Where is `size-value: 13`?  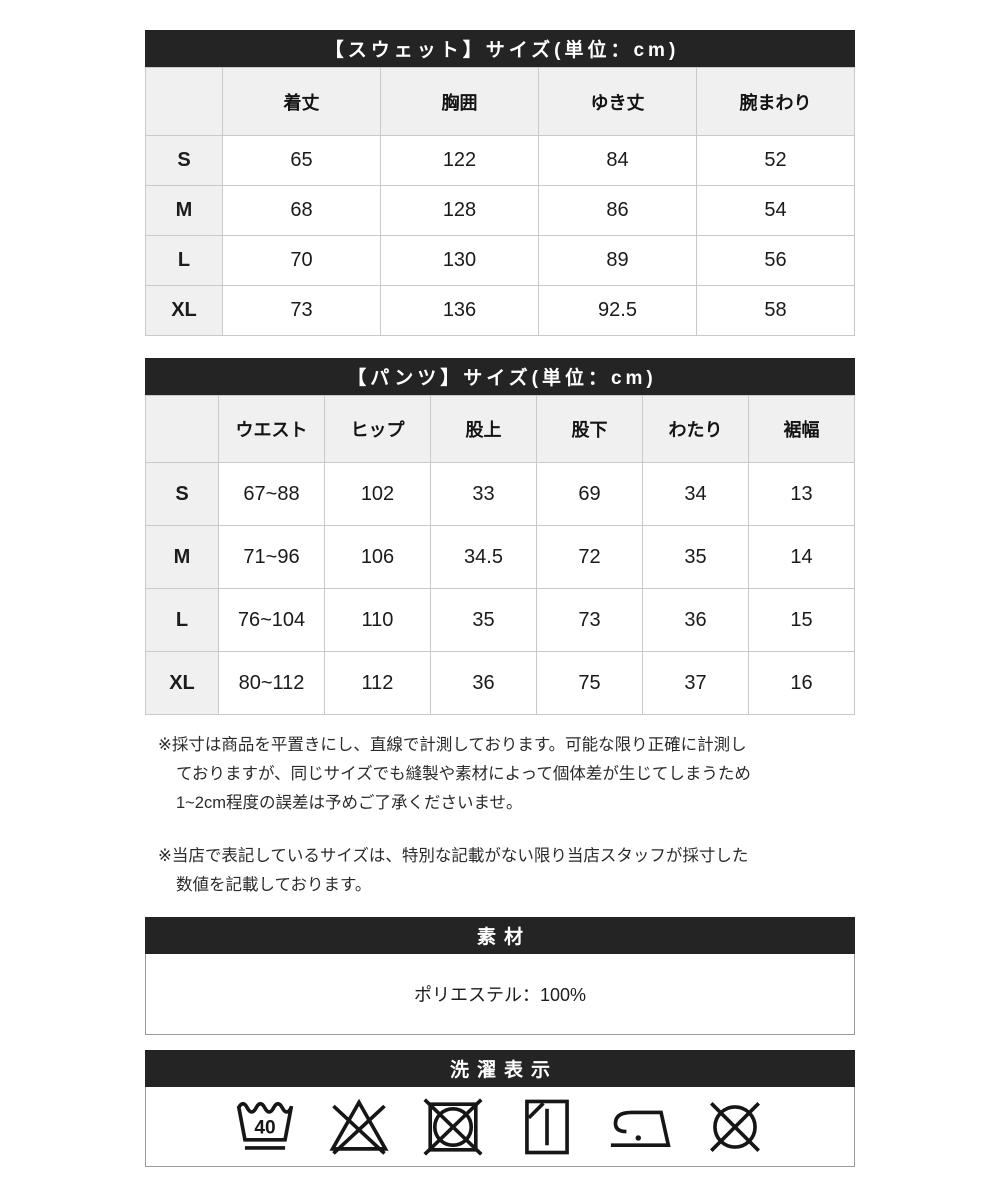
size-value: 13 is located at coordinates (801, 494).